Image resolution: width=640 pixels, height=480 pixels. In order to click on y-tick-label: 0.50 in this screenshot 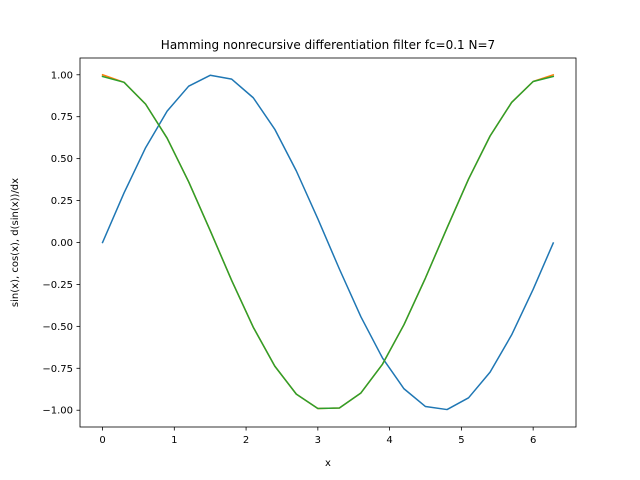, I will do `click(62, 159)`.